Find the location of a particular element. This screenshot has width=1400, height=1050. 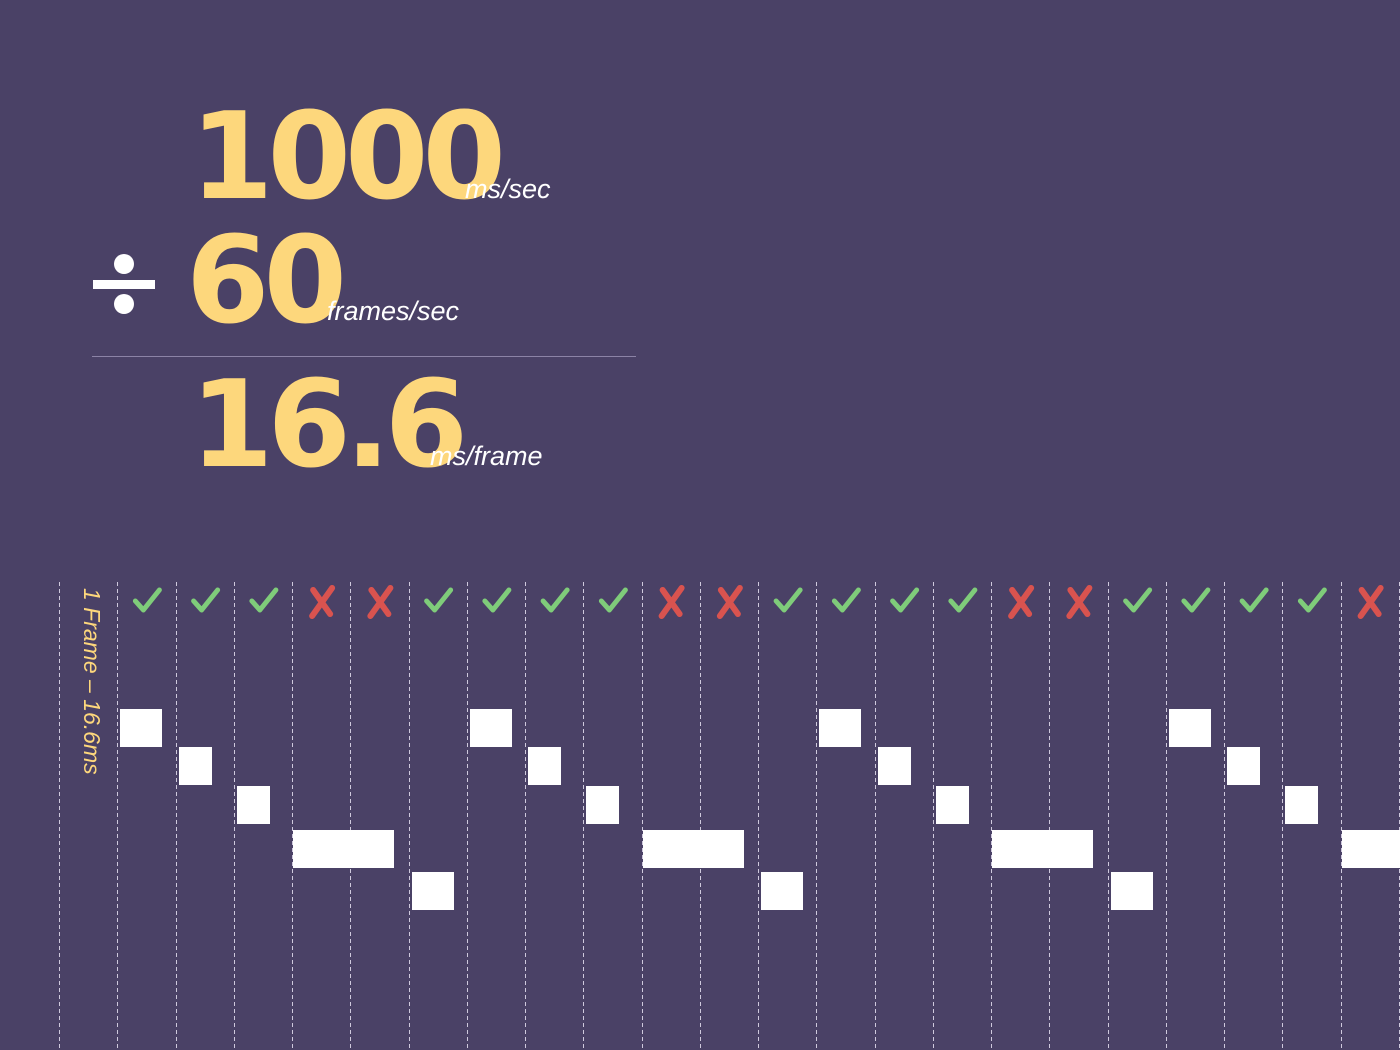

divisor-unit: frames/sec is located at coordinates (393, 311).